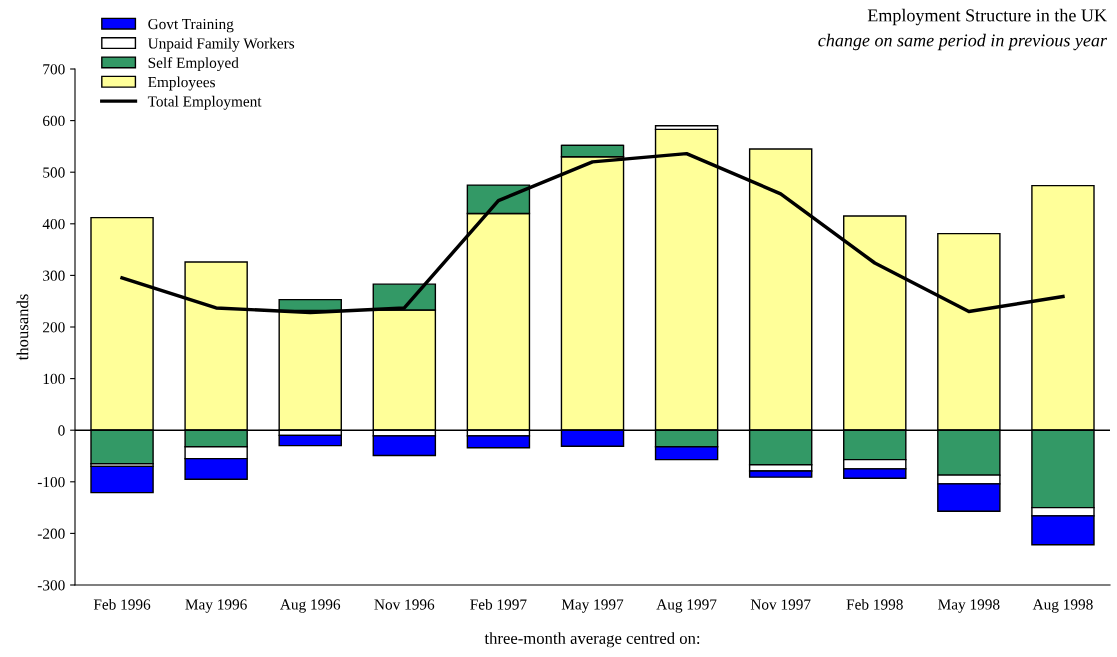 The width and height of the screenshot is (1117, 657). Describe the element at coordinates (592, 606) in the screenshot. I see `x-tick-label: May 1997` at that location.